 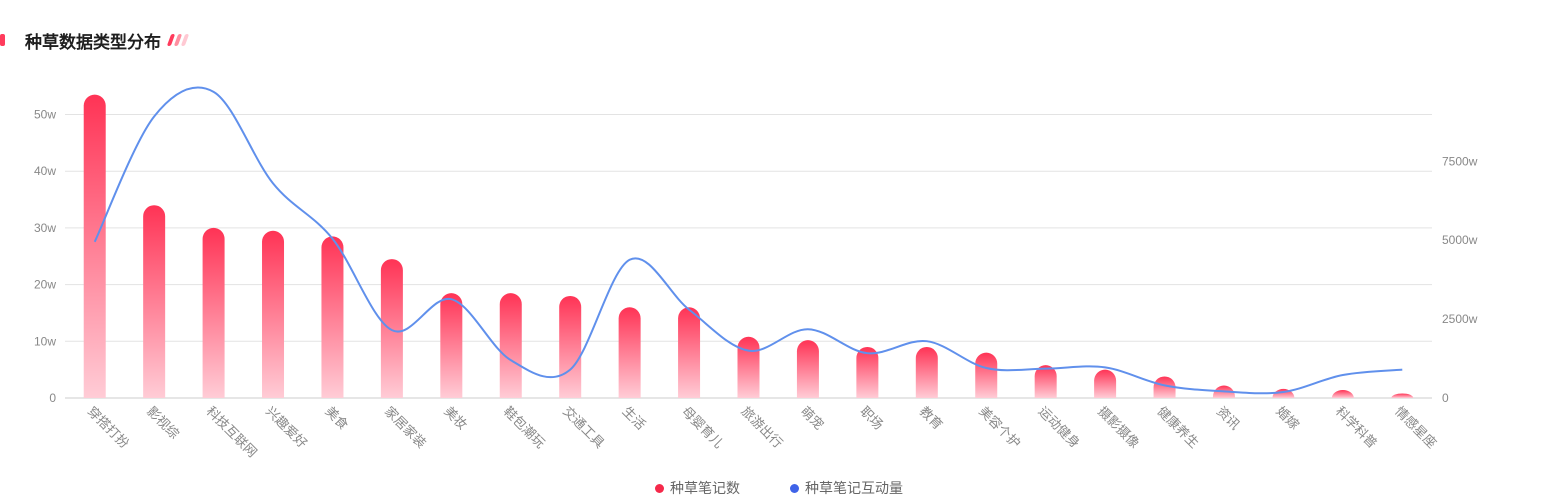 I want to click on legend-item-bar: 种草笔记数, so click(x=697, y=488).